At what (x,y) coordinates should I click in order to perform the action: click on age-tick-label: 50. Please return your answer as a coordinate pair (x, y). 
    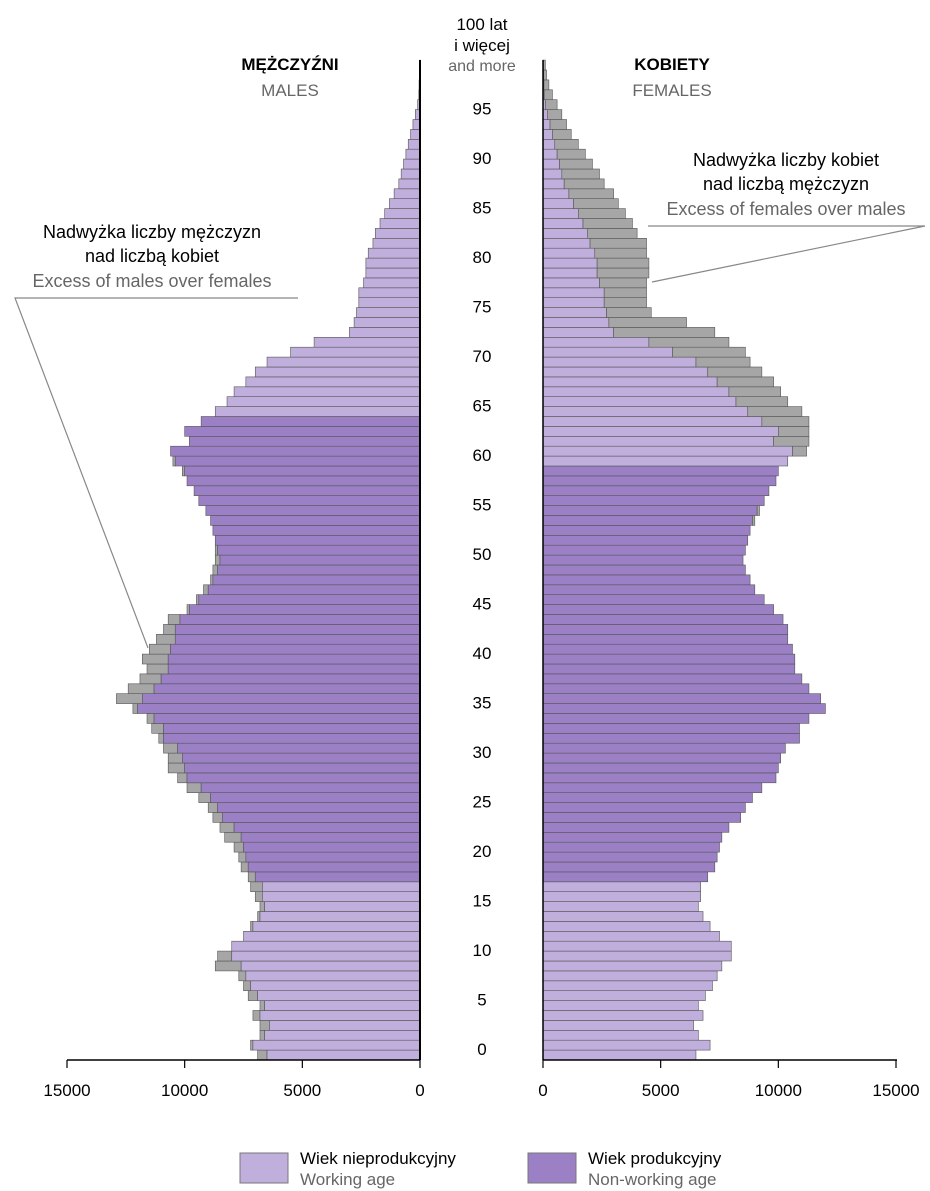
    Looking at the image, I should click on (482, 554).